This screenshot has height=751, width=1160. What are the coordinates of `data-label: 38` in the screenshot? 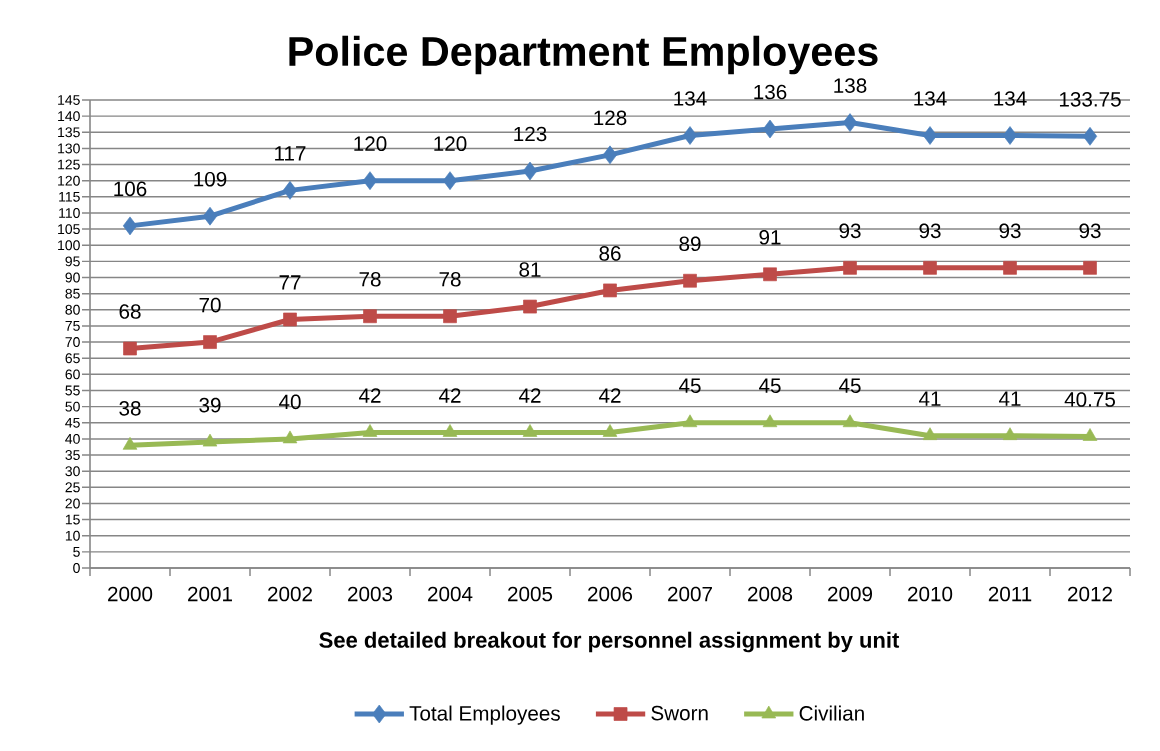 It's located at (130, 408).